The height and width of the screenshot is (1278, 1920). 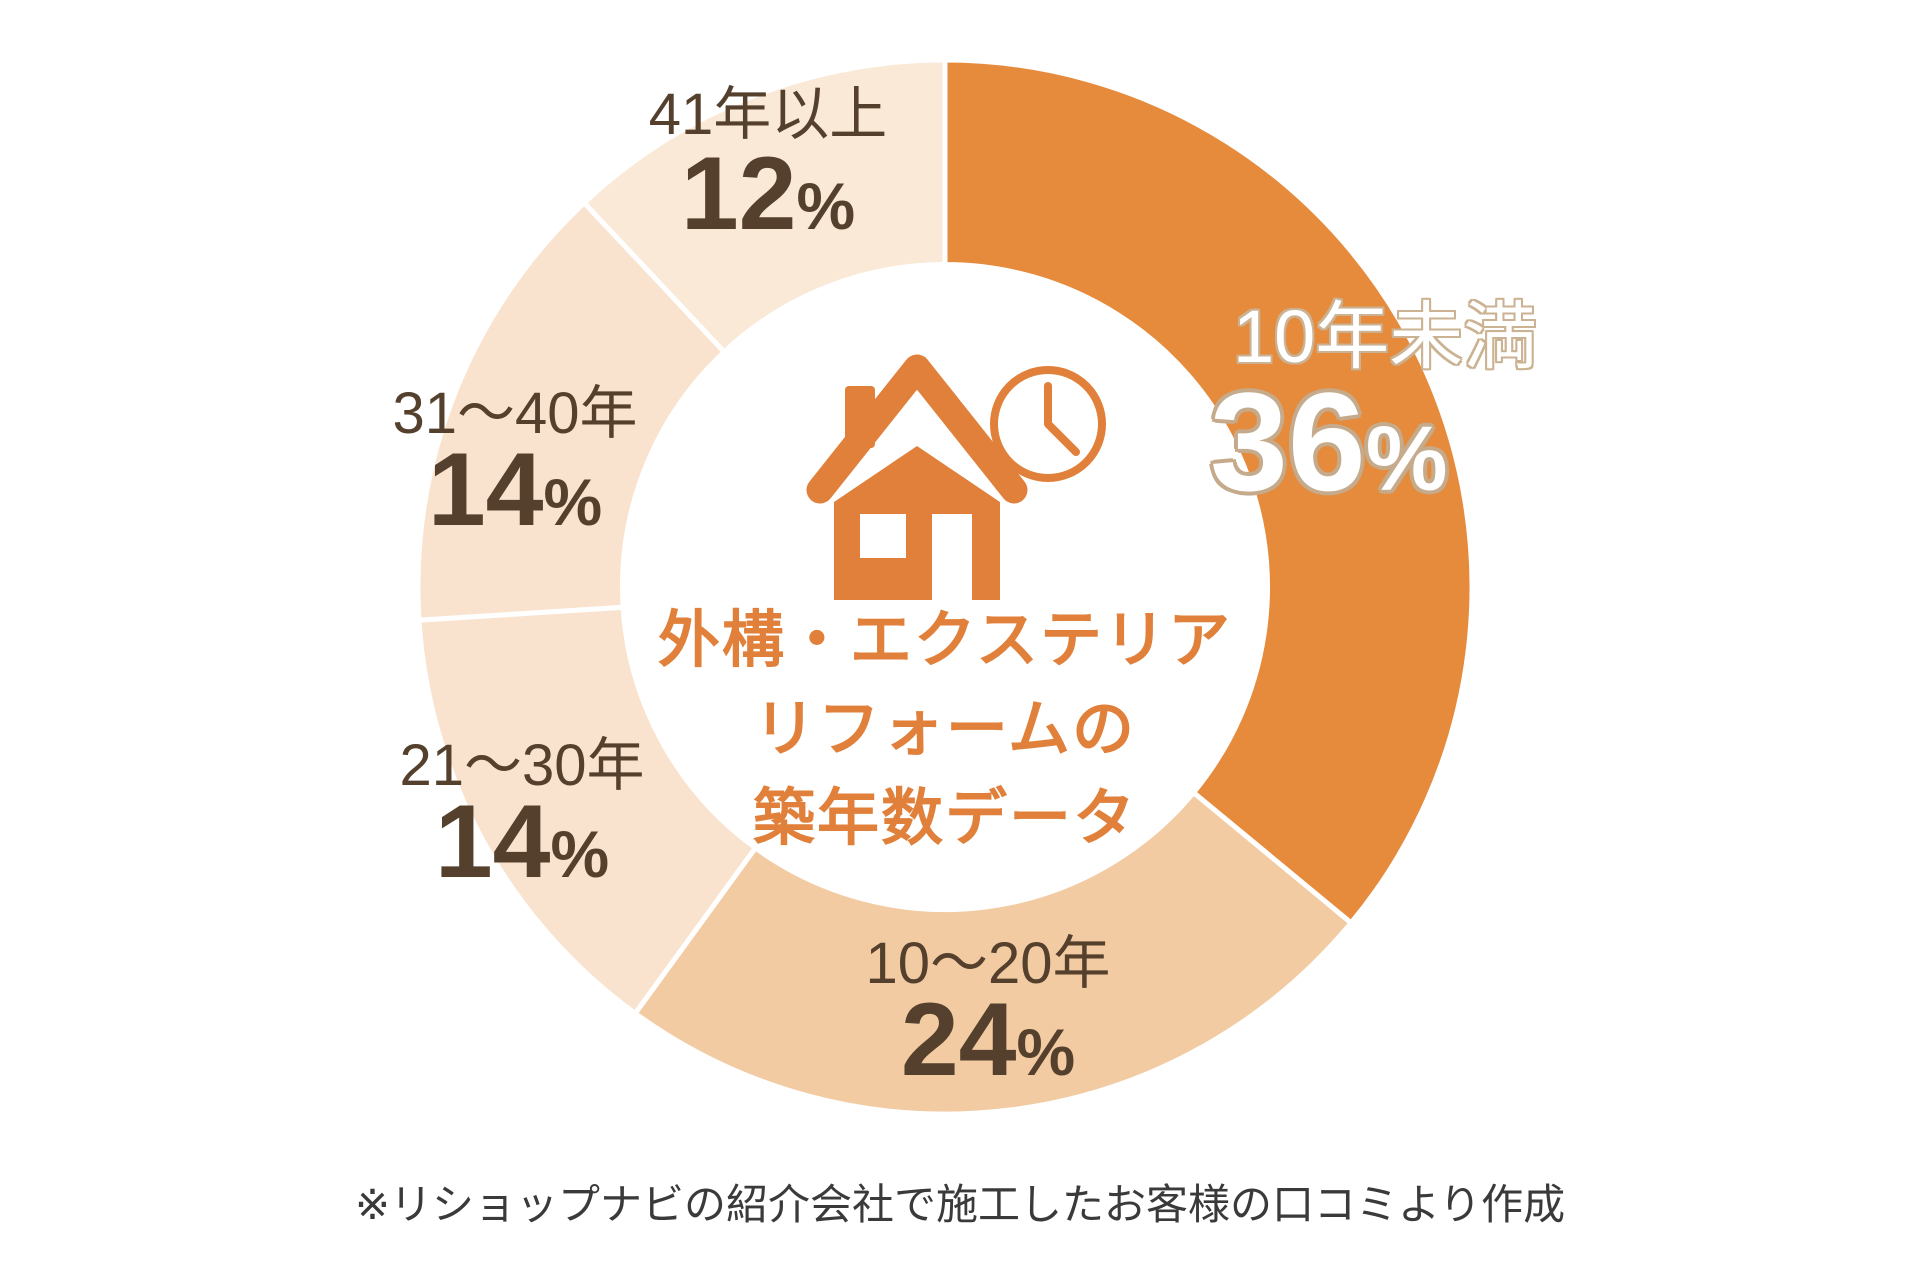 I want to click on label-41-years-over: 41年以上 12%, so click(x=768, y=171).